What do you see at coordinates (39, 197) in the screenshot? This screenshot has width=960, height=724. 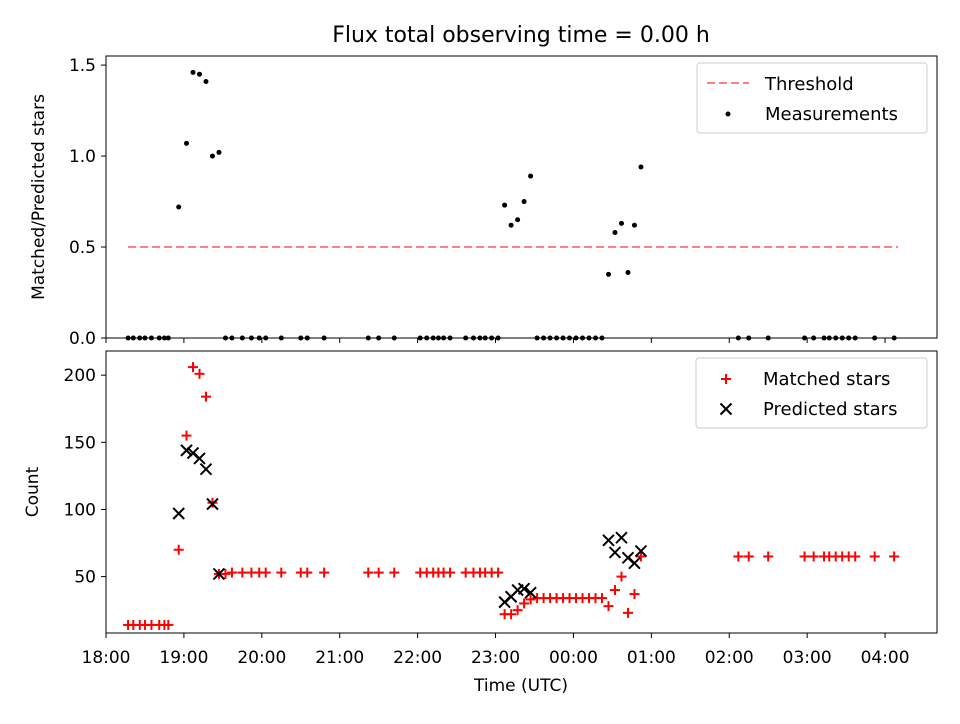 I see `ratio-y-axis-label: Matched/Predicted stars` at bounding box center [39, 197].